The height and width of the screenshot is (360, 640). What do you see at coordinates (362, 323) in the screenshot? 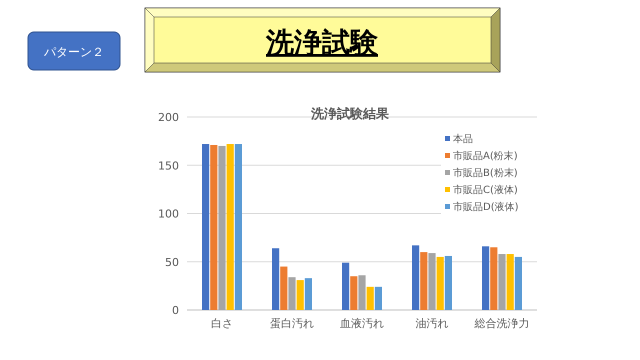
I see `x-tick-label: 血液汚れ` at bounding box center [362, 323].